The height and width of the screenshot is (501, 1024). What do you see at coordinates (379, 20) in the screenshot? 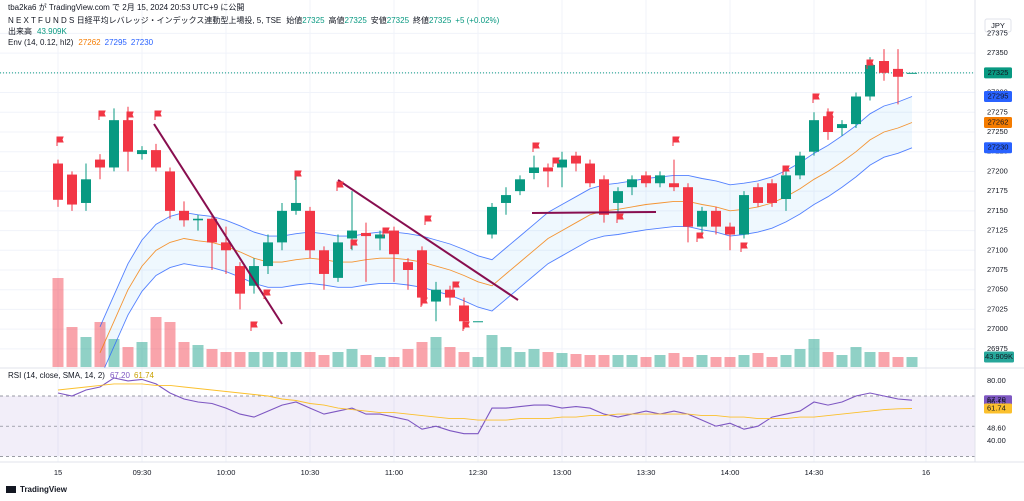
I see `low-label: 安値` at bounding box center [379, 20].